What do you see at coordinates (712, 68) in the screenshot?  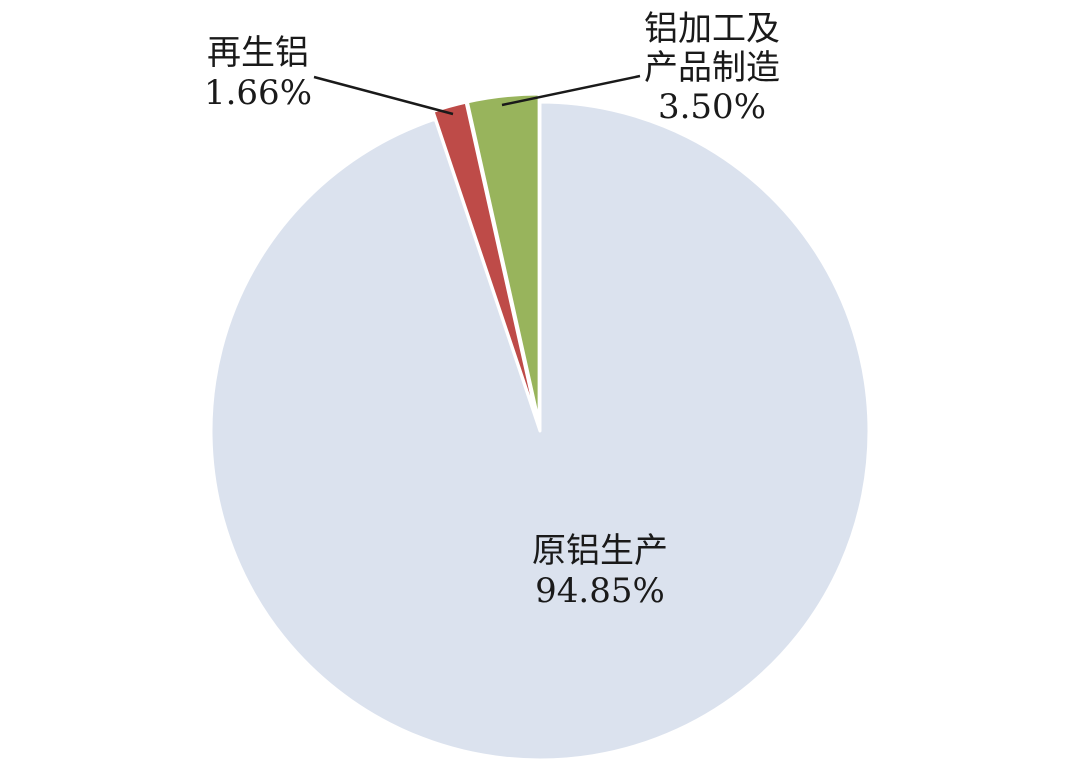 I see `label-aluminum-processing-name-line: 产品制造` at bounding box center [712, 68].